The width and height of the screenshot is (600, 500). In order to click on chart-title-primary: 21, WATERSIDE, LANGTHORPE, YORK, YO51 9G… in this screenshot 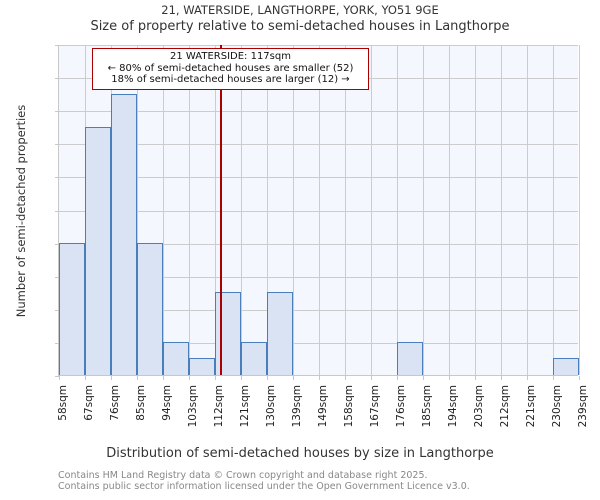, I will do `click(300, 10)`.